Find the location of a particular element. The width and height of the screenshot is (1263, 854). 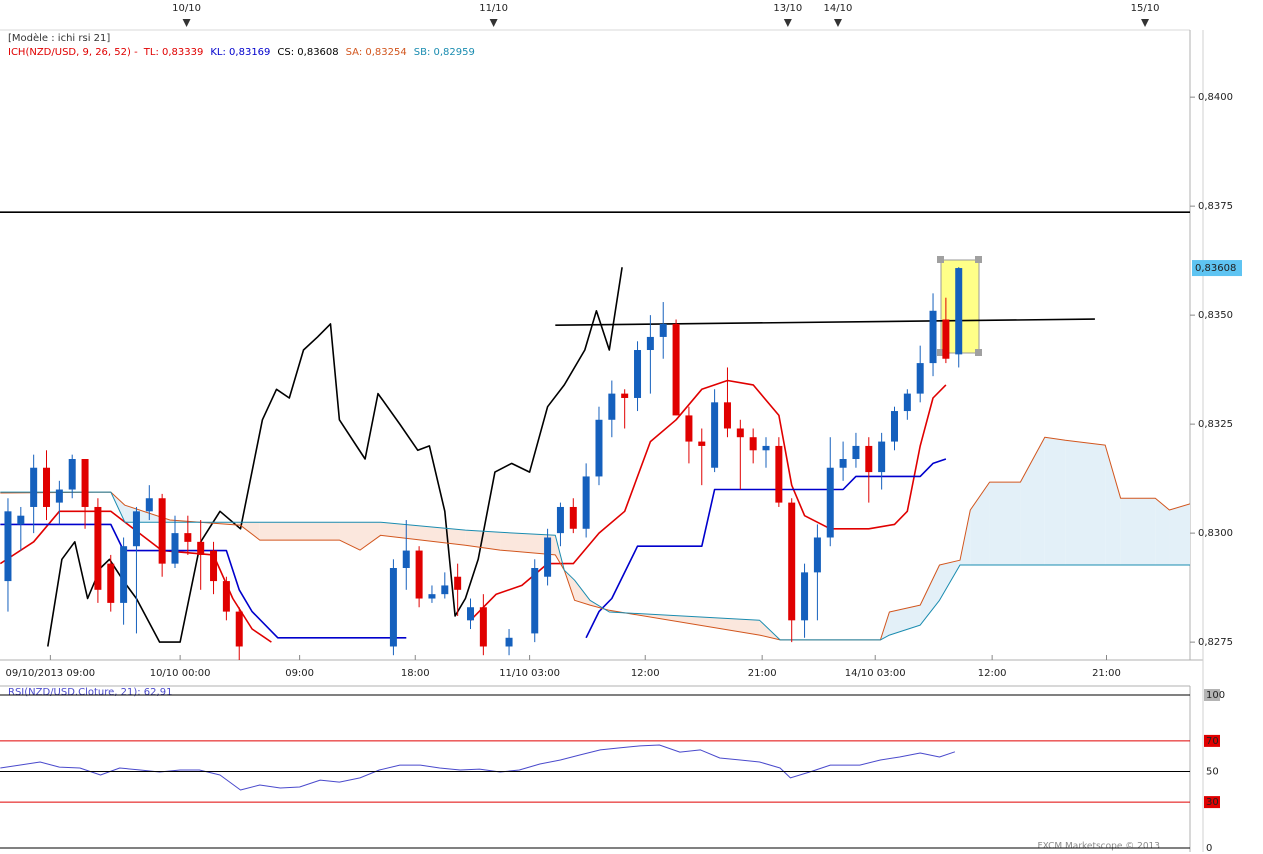

indicator-line is located at coordinates (825, 322).